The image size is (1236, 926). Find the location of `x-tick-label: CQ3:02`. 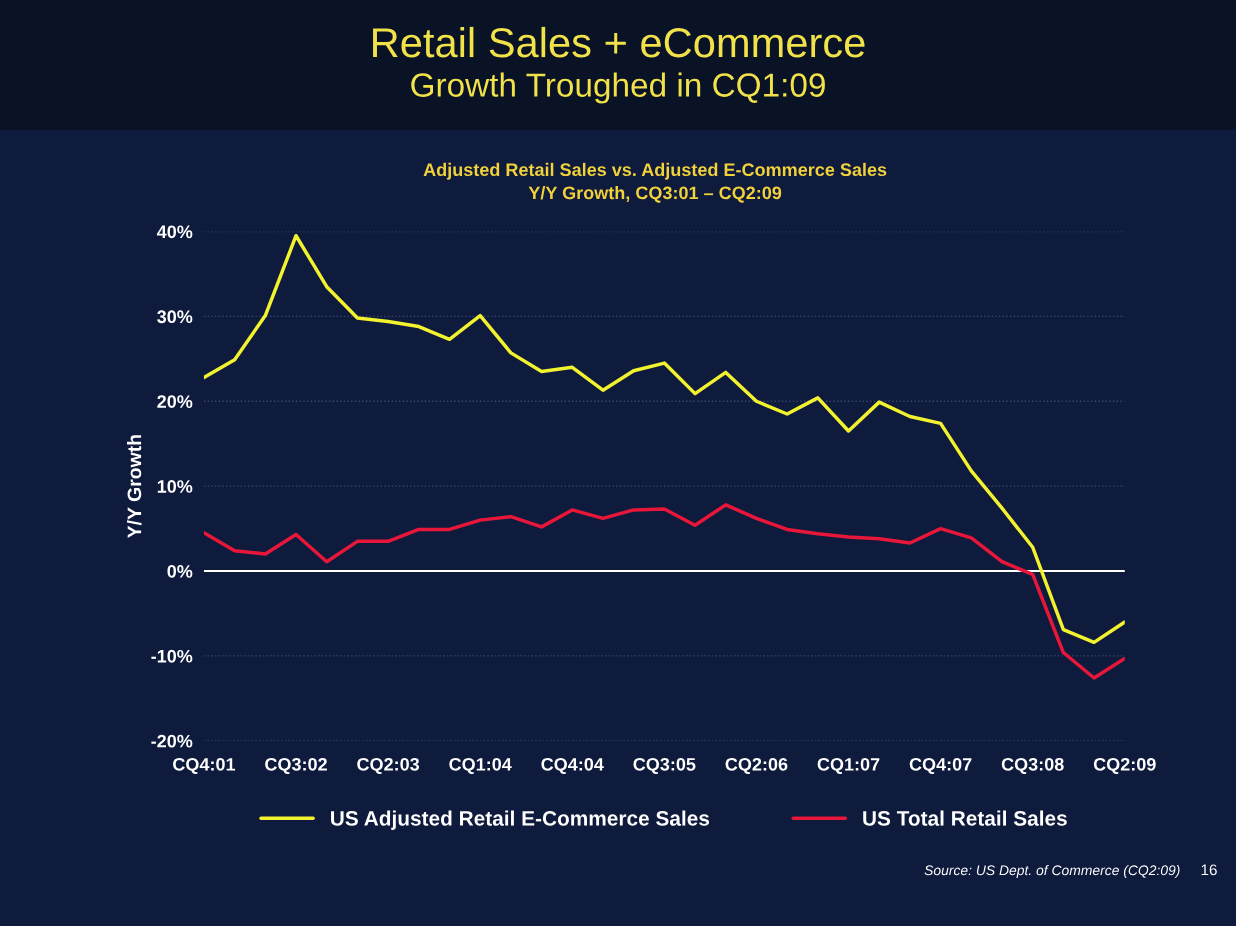

x-tick-label: CQ3:02 is located at coordinates (296, 766).